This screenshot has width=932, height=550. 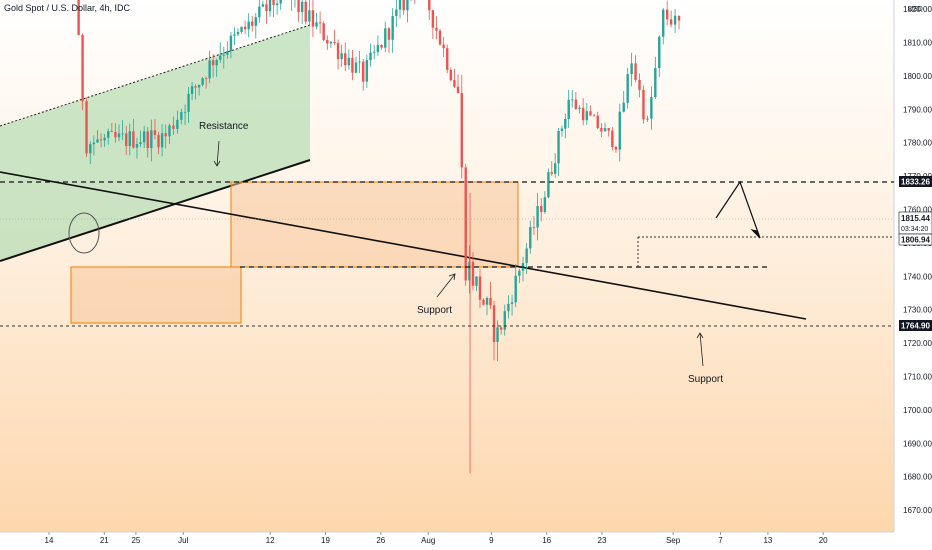 I want to click on x-tick-label: 21, so click(x=104, y=540).